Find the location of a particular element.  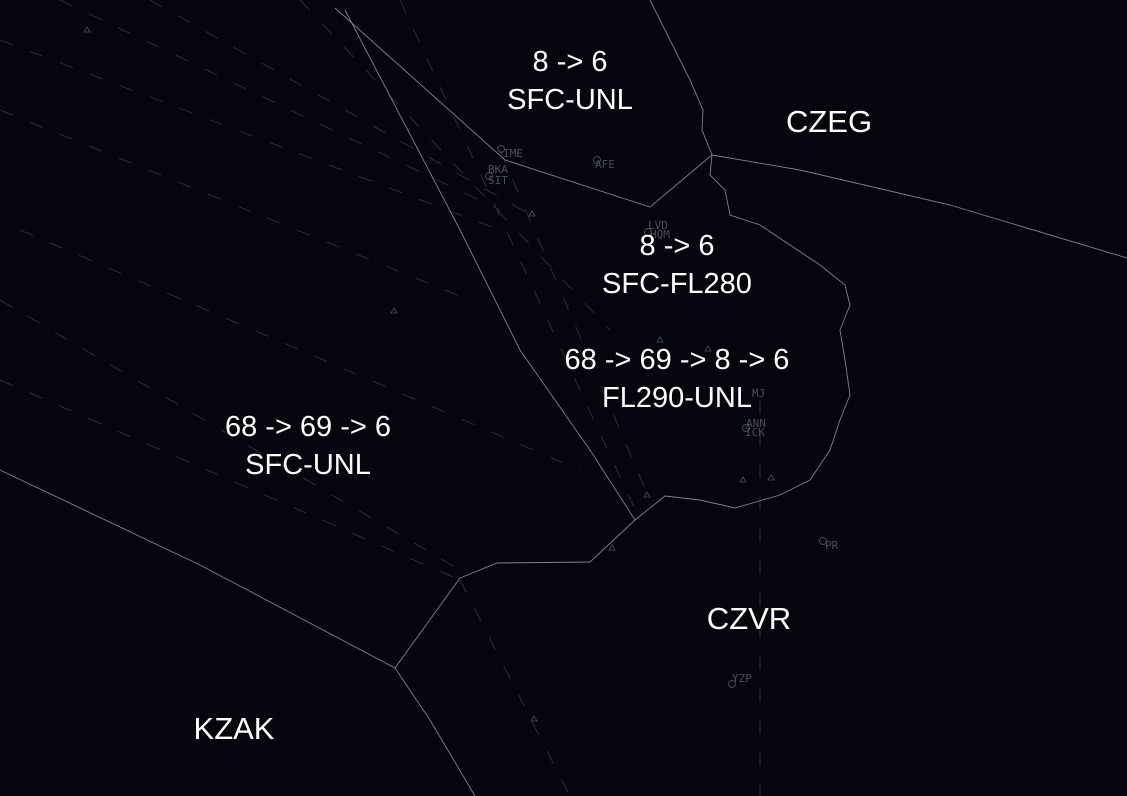

fix-label: YZP is located at coordinates (742, 678).